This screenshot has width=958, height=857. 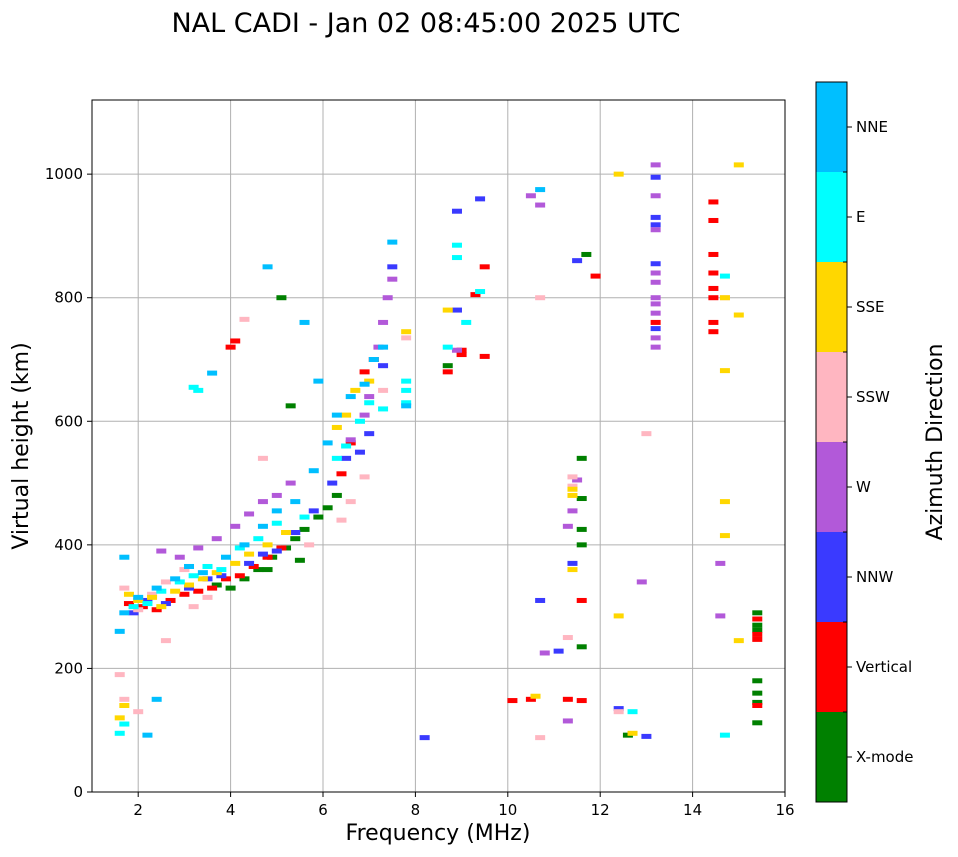 I want to click on x-tick-label: 4, so click(x=231, y=810).